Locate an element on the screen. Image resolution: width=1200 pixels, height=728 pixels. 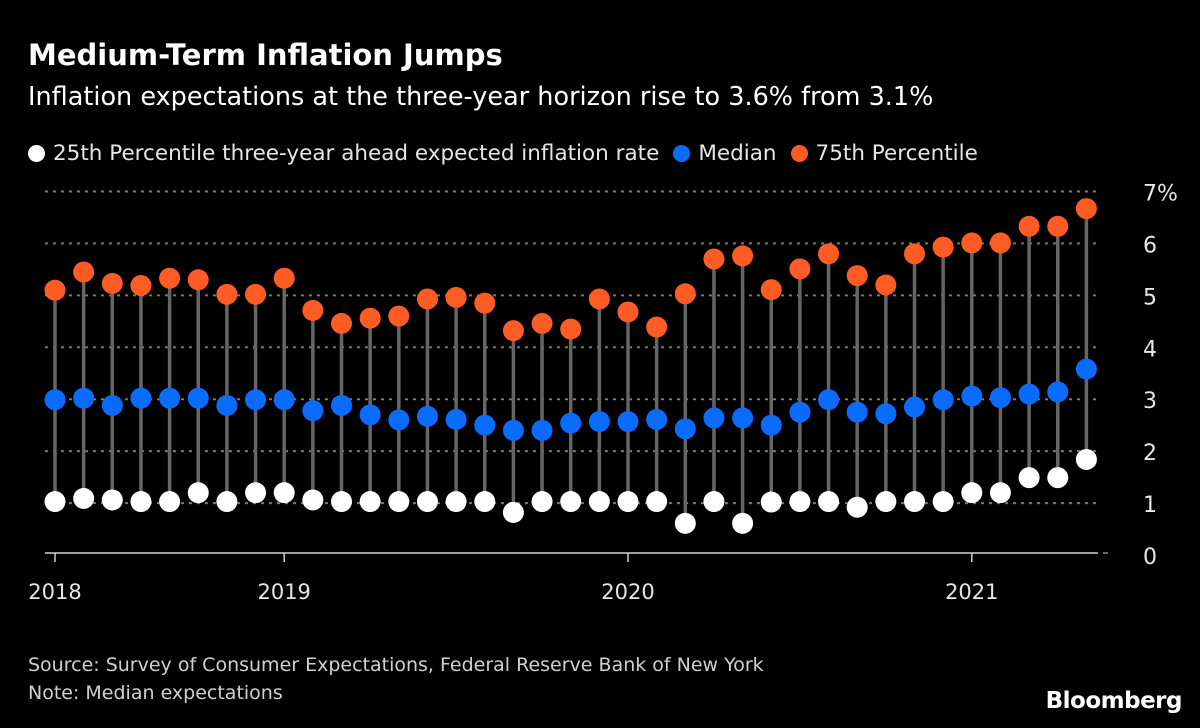
legend-item-median: Median is located at coordinates (725, 153).